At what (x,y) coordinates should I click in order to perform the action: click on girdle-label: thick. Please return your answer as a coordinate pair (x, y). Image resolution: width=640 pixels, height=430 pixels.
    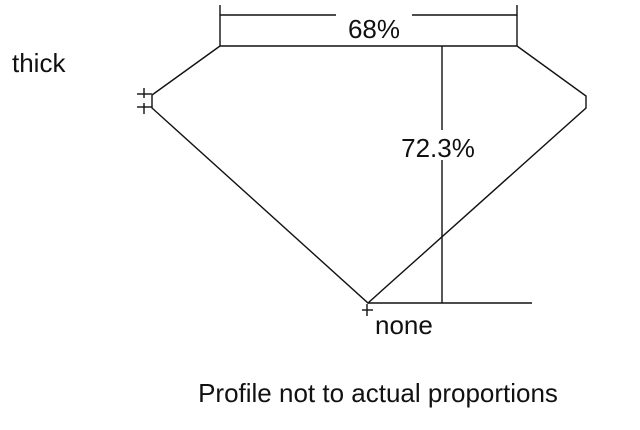
    Looking at the image, I should click on (39, 63).